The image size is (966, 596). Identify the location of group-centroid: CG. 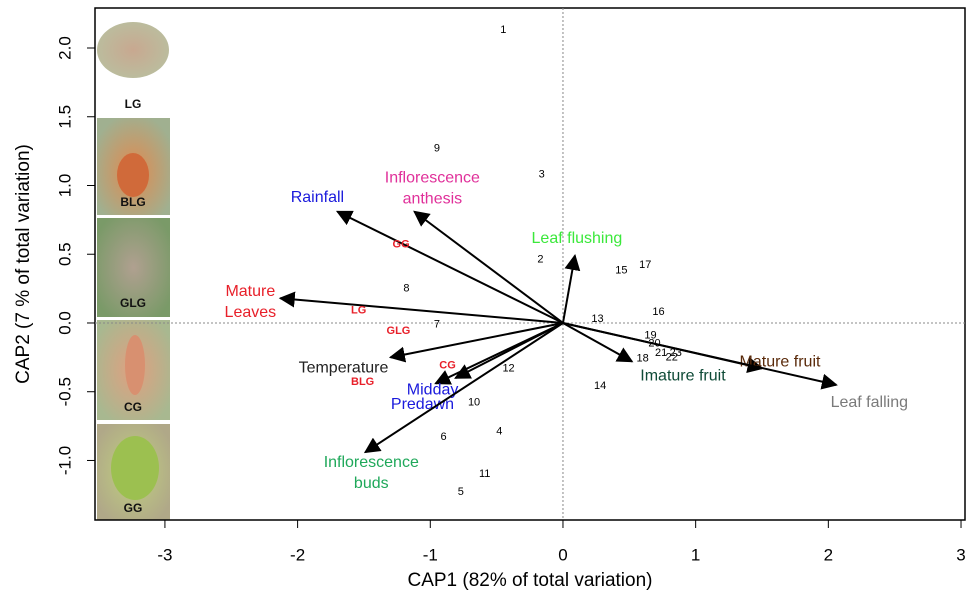
(447, 366).